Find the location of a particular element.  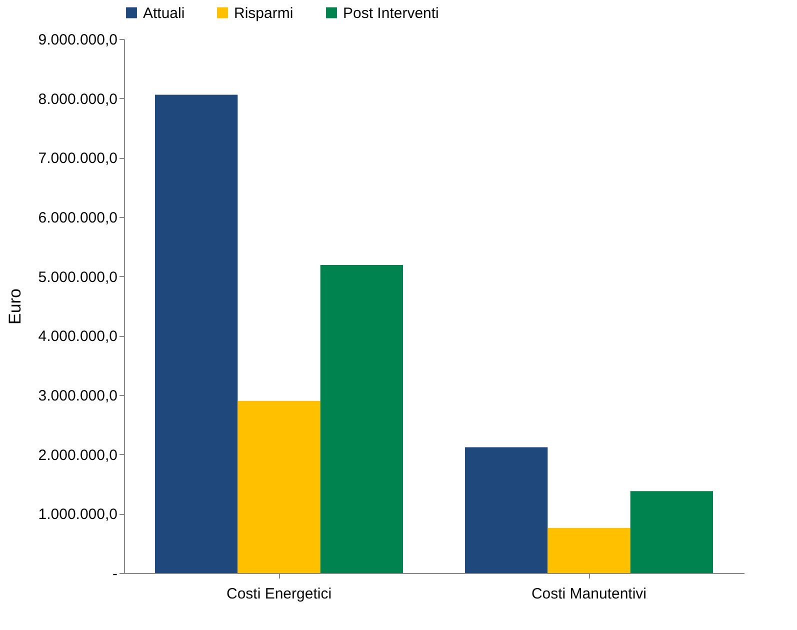

x-tick-label: Costi Energetici is located at coordinates (279, 594).